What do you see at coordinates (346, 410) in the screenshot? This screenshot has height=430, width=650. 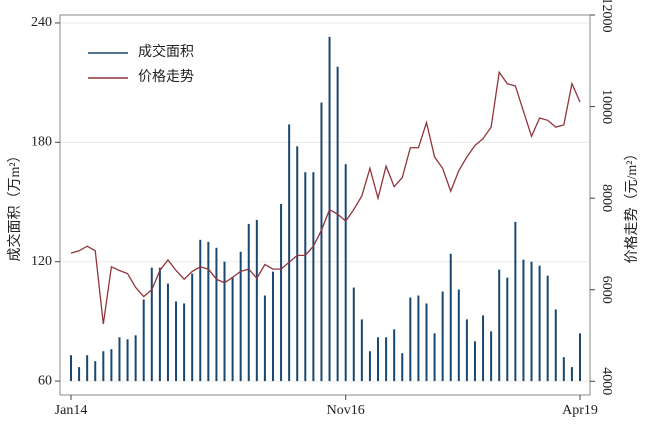 I see `x-tick-label: Nov16` at bounding box center [346, 410].